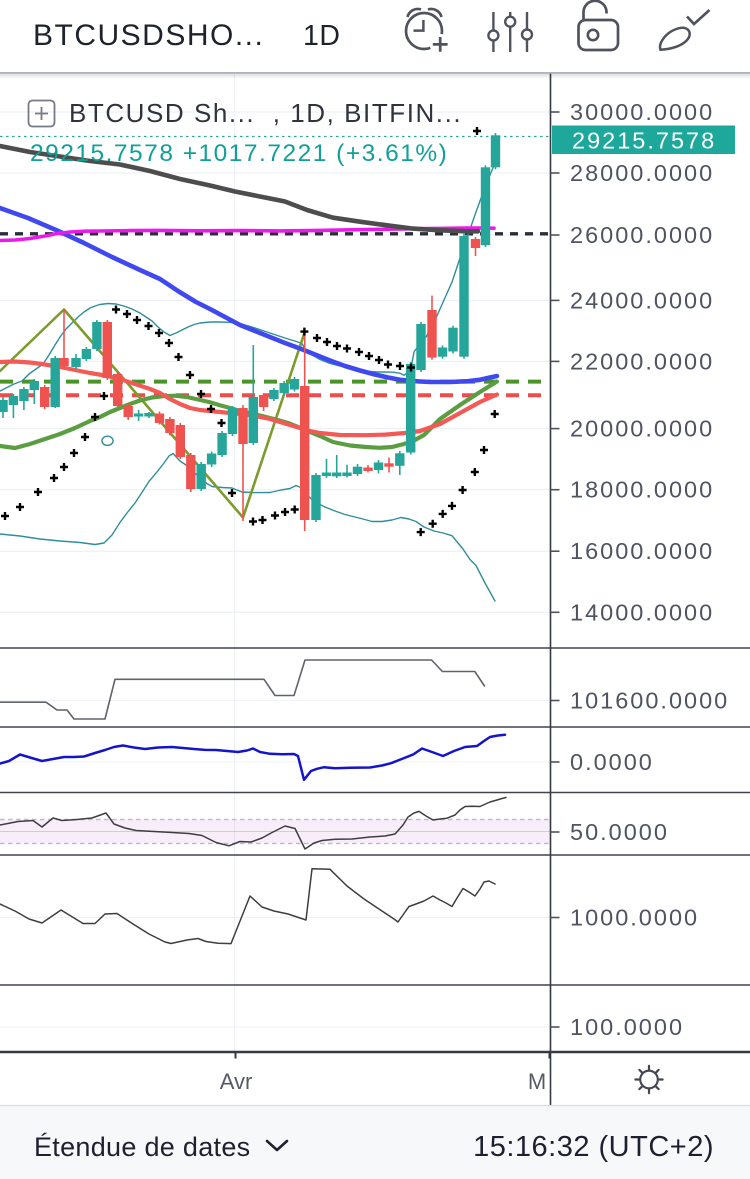 The height and width of the screenshot is (1179, 750). What do you see at coordinates (236, 1081) in the screenshot?
I see `svg-text: Avr` at bounding box center [236, 1081].